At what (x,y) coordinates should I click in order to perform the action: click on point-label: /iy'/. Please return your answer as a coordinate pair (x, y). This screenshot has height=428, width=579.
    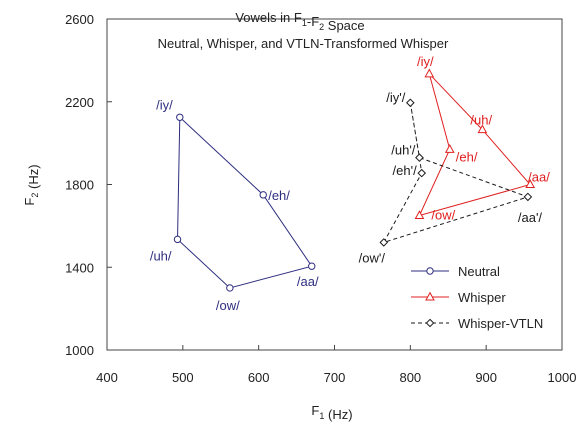
    Looking at the image, I should click on (395, 97).